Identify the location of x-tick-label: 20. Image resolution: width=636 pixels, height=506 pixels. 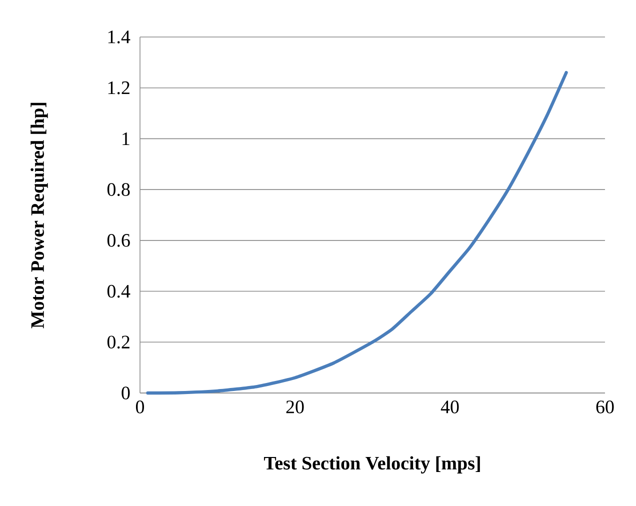
(295, 407).